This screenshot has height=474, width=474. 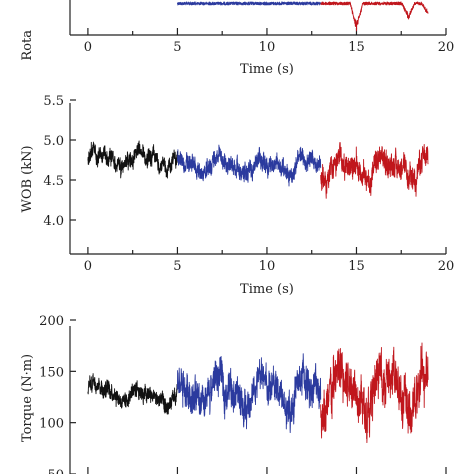 I want to click on y-tick-label: 50, so click(x=55, y=471).